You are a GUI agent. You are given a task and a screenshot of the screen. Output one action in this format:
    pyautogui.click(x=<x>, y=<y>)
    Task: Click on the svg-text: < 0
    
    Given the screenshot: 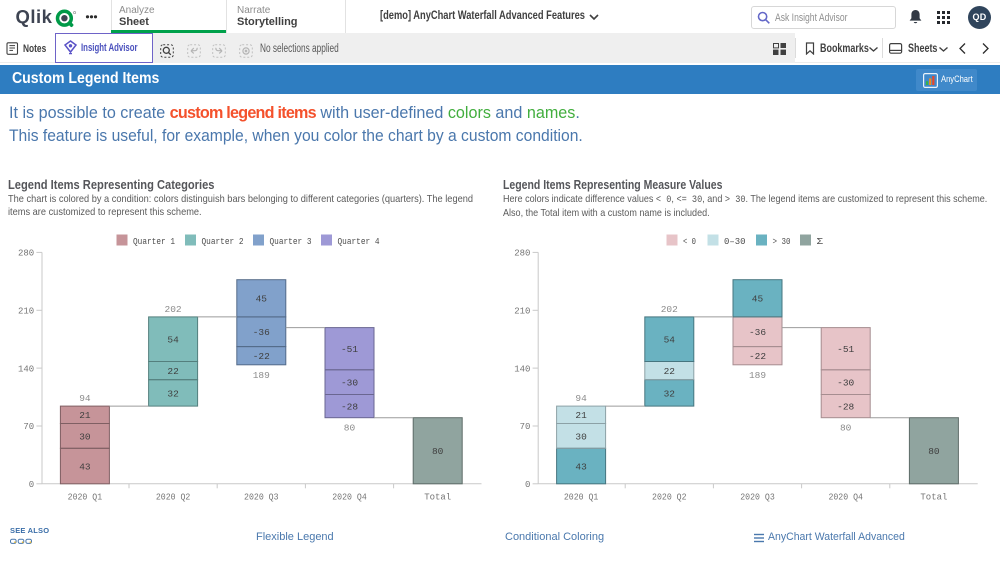 What is the action you would take?
    pyautogui.click(x=689, y=241)
    